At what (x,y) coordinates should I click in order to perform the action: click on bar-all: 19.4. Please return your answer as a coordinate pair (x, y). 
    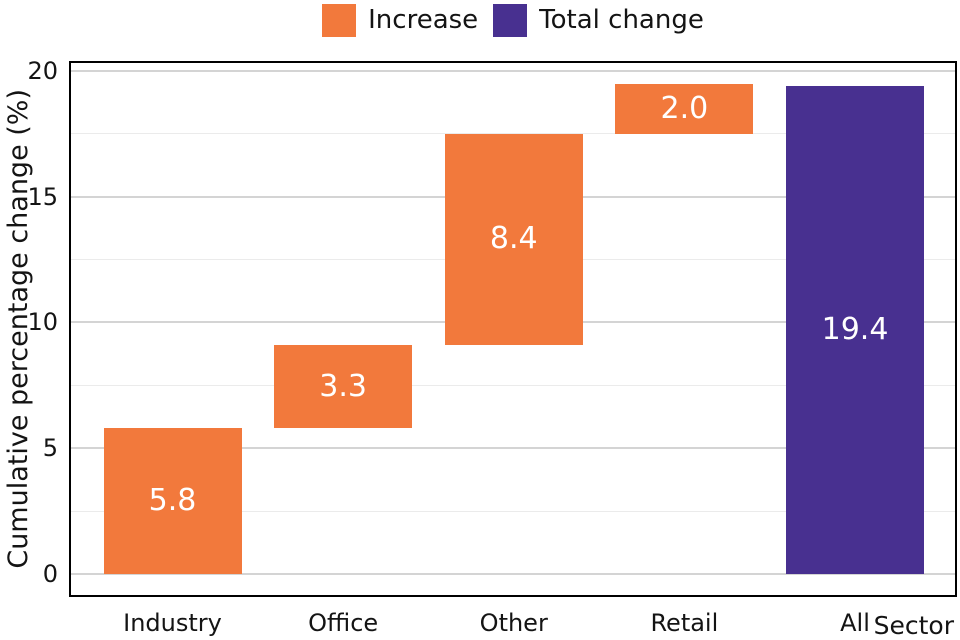
    Looking at the image, I should click on (855, 330).